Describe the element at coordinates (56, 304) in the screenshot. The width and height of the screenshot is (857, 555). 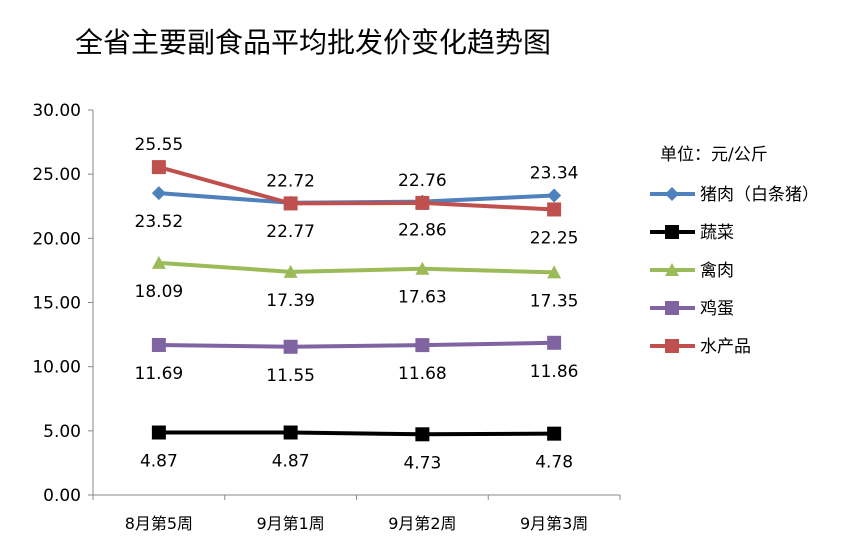
I see `y-tick-label: 15.00` at that location.